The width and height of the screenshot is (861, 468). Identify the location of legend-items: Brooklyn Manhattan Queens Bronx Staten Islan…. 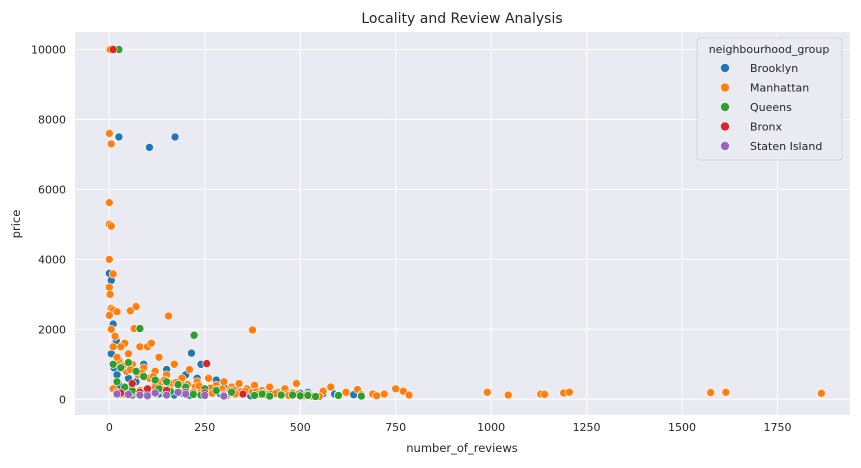
(771, 107).